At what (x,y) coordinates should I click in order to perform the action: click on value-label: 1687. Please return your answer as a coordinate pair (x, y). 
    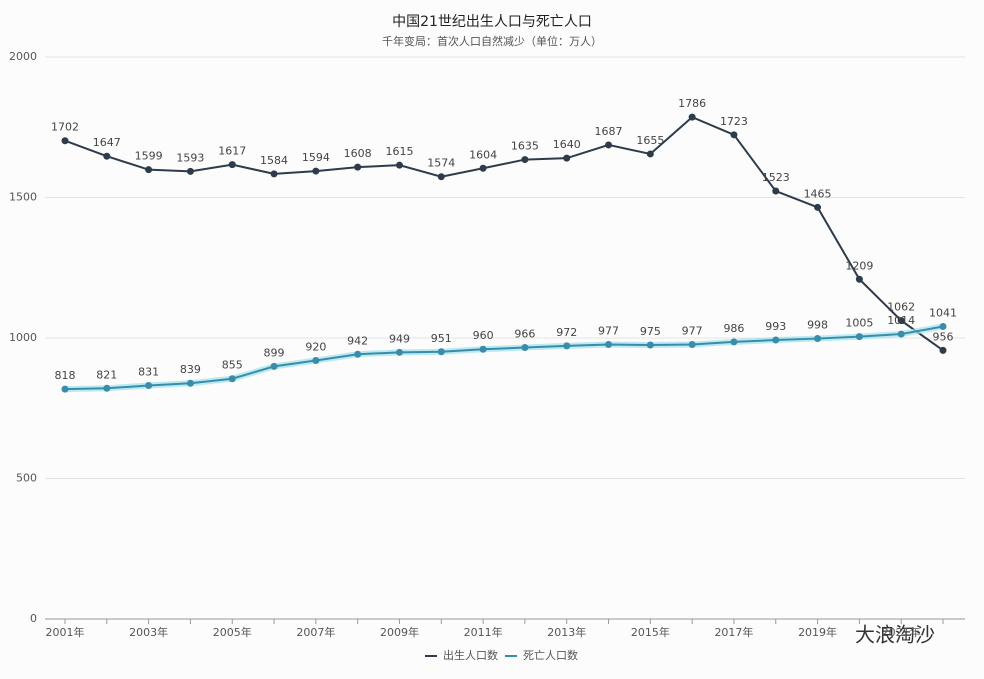
    Looking at the image, I should click on (609, 131).